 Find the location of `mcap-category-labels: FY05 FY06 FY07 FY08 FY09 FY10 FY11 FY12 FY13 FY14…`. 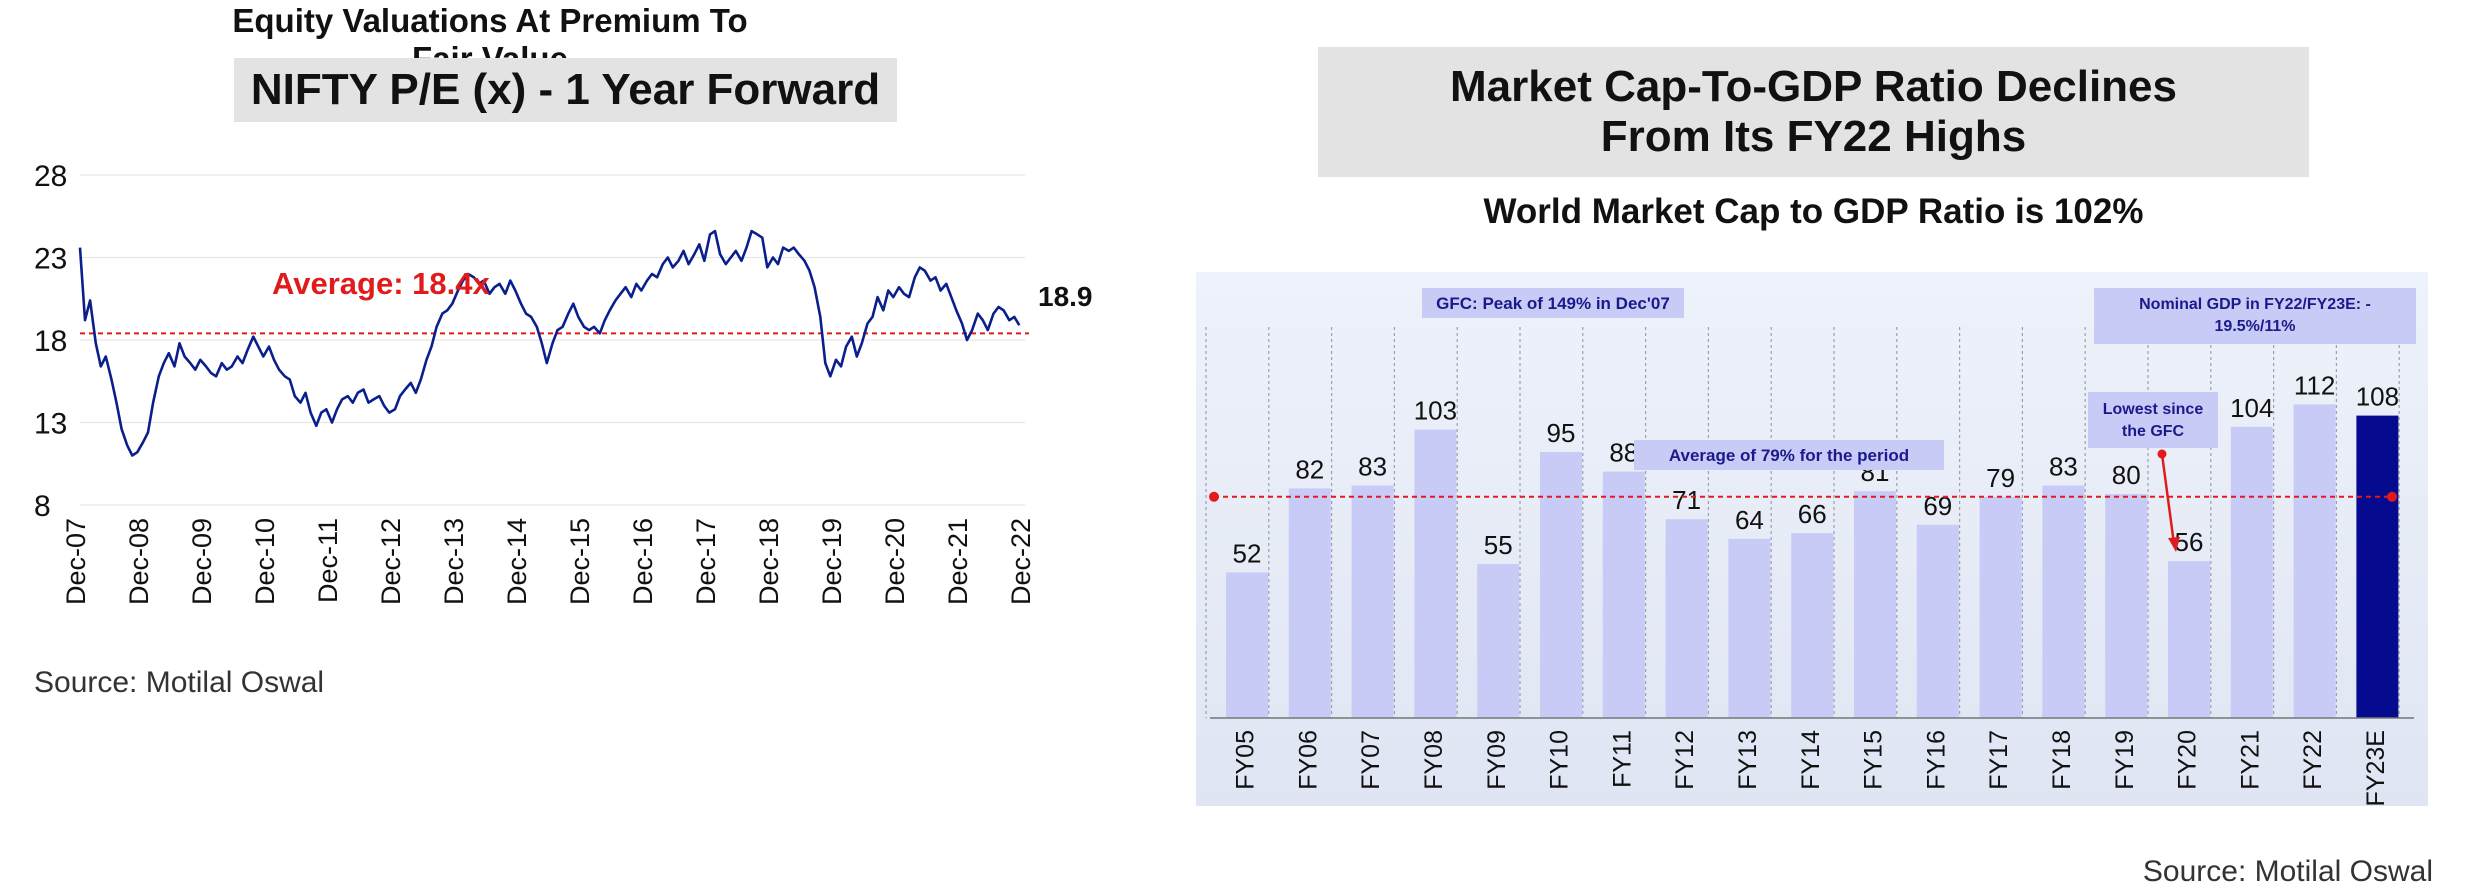

mcap-category-labels: FY05 FY06 FY07 FY08 FY09 FY10 FY11 FY12 FY13 FY14… is located at coordinates (1811, 768).